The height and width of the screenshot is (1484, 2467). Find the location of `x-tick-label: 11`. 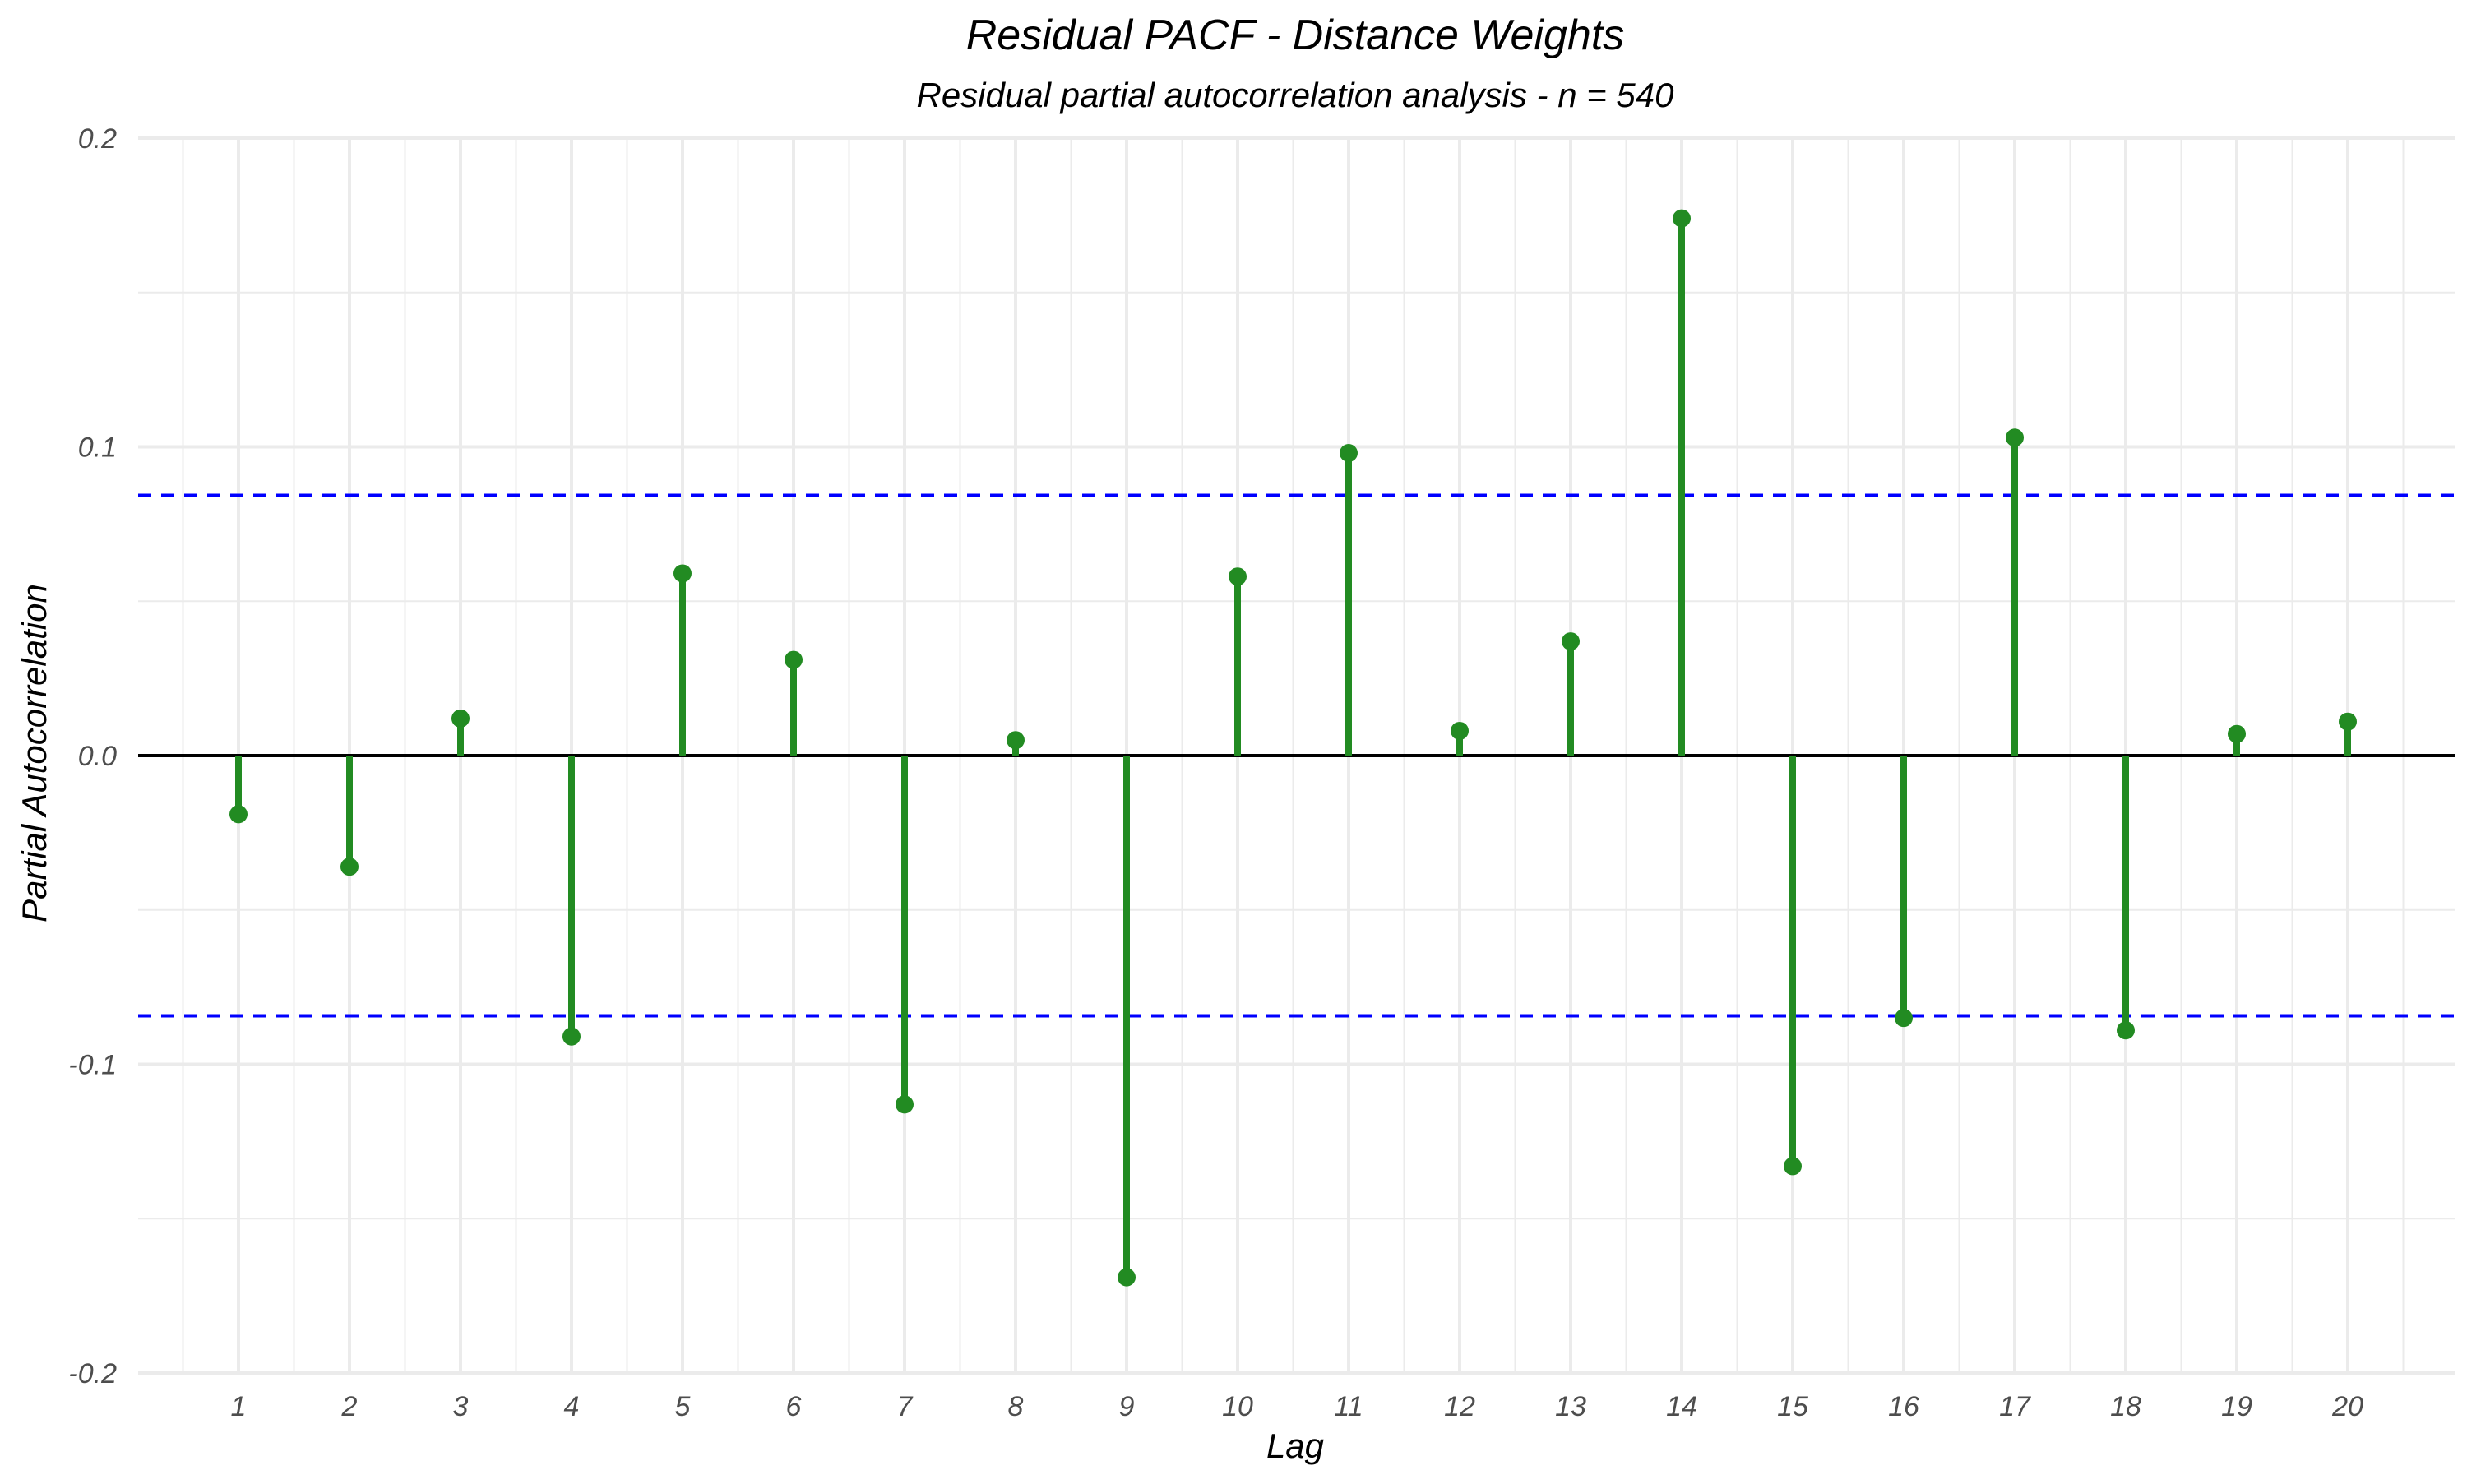

x-tick-label: 11 is located at coordinates (1348, 1406).